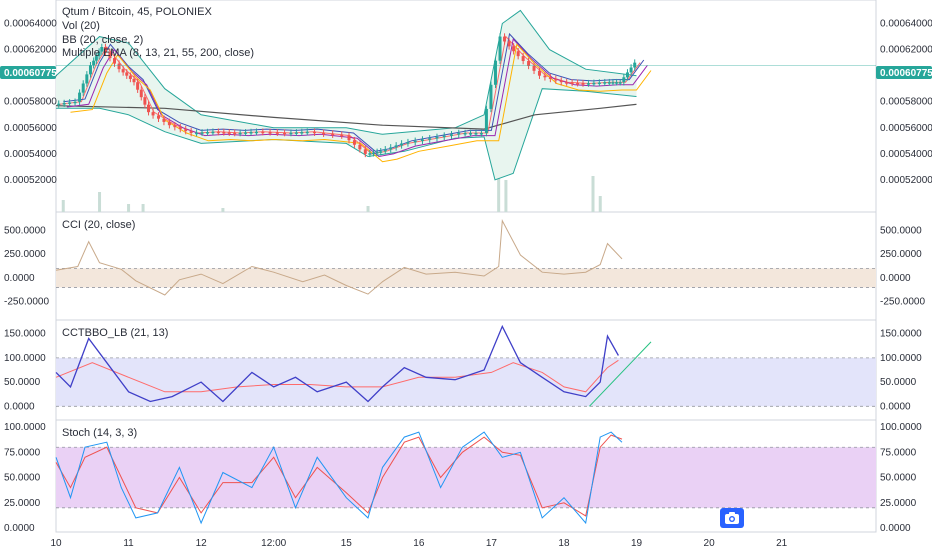  Describe the element at coordinates (22, 503) in the screenshot. I see `indicator-axis-left-tick: 25.0000` at that location.